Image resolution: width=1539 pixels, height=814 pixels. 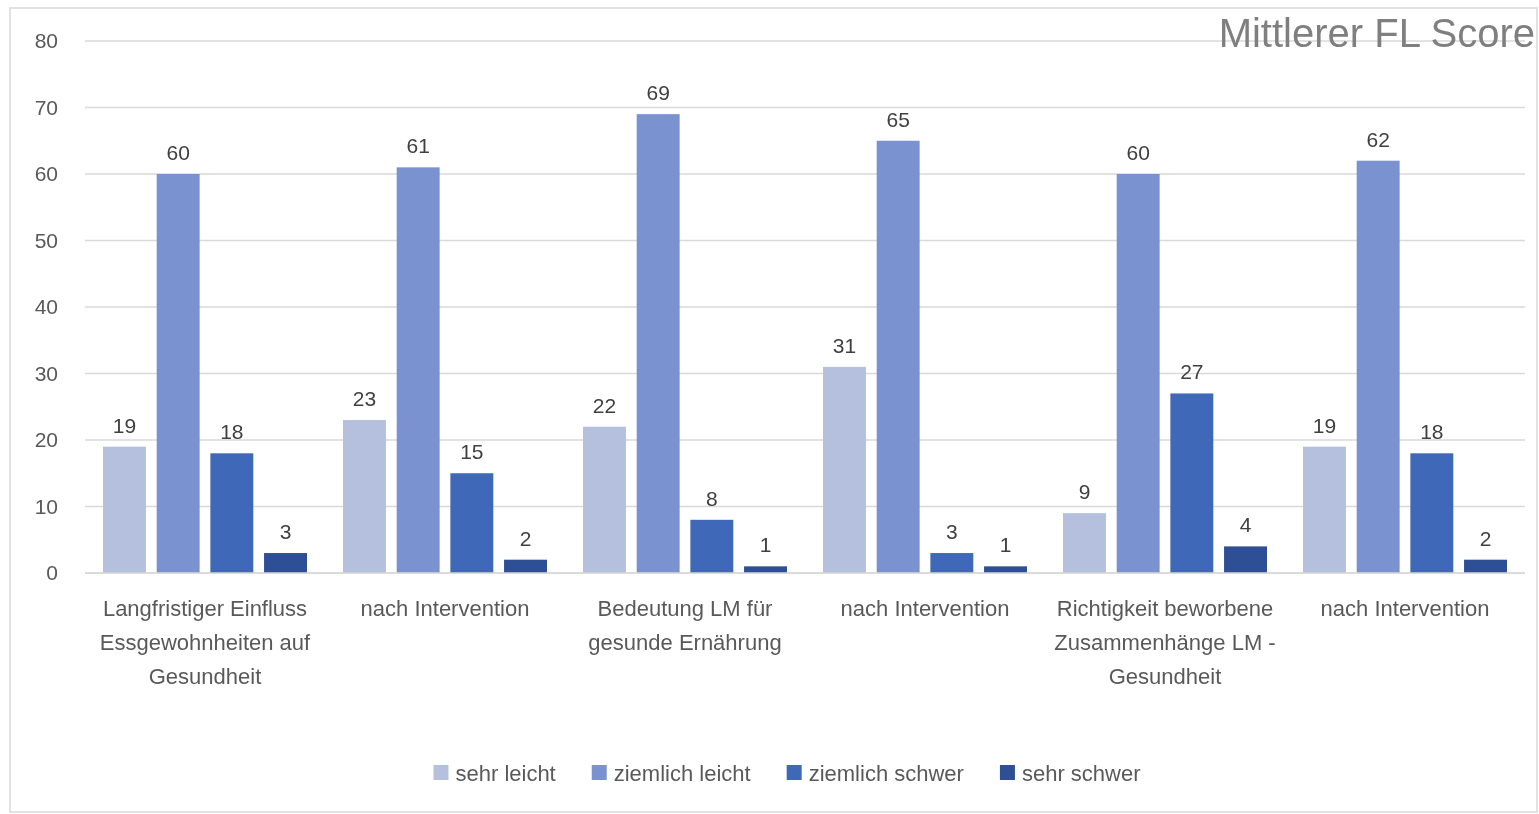 I want to click on data-label: 31, so click(x=844, y=345).